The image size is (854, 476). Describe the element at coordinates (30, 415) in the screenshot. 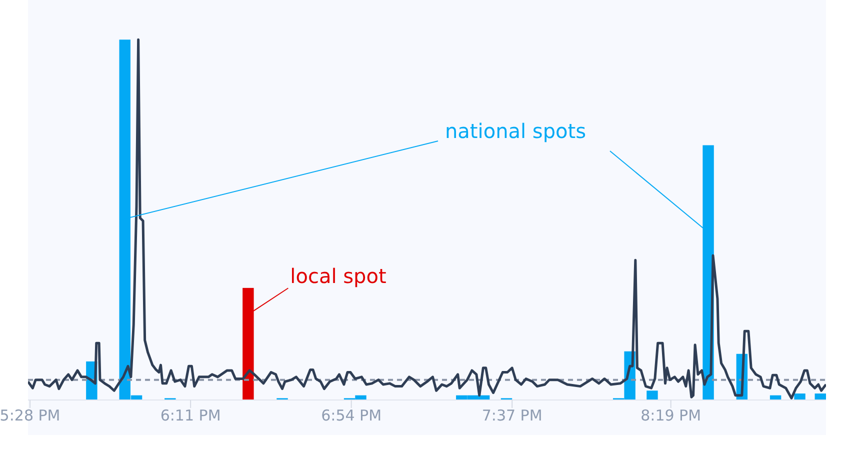

I see `x-tick-label: 5:28 PM` at that location.